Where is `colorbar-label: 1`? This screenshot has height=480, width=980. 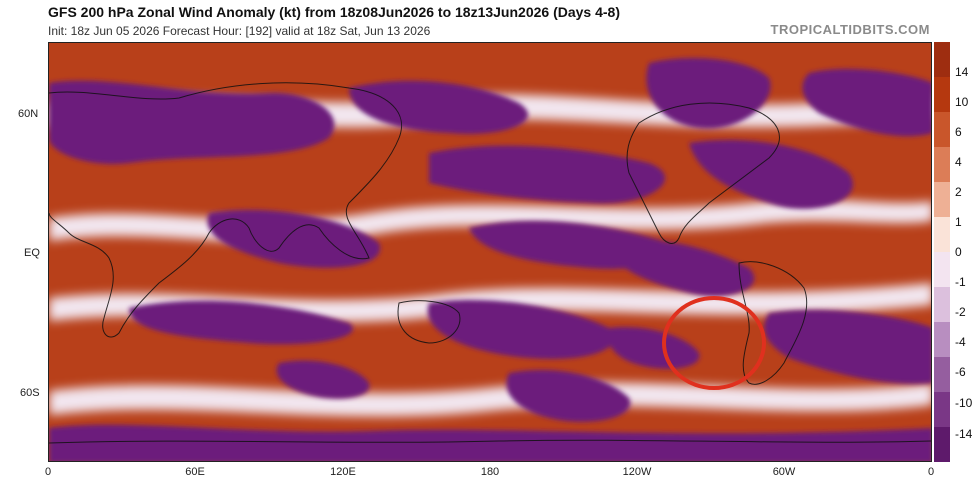 colorbar-label: 1 is located at coordinates (958, 222).